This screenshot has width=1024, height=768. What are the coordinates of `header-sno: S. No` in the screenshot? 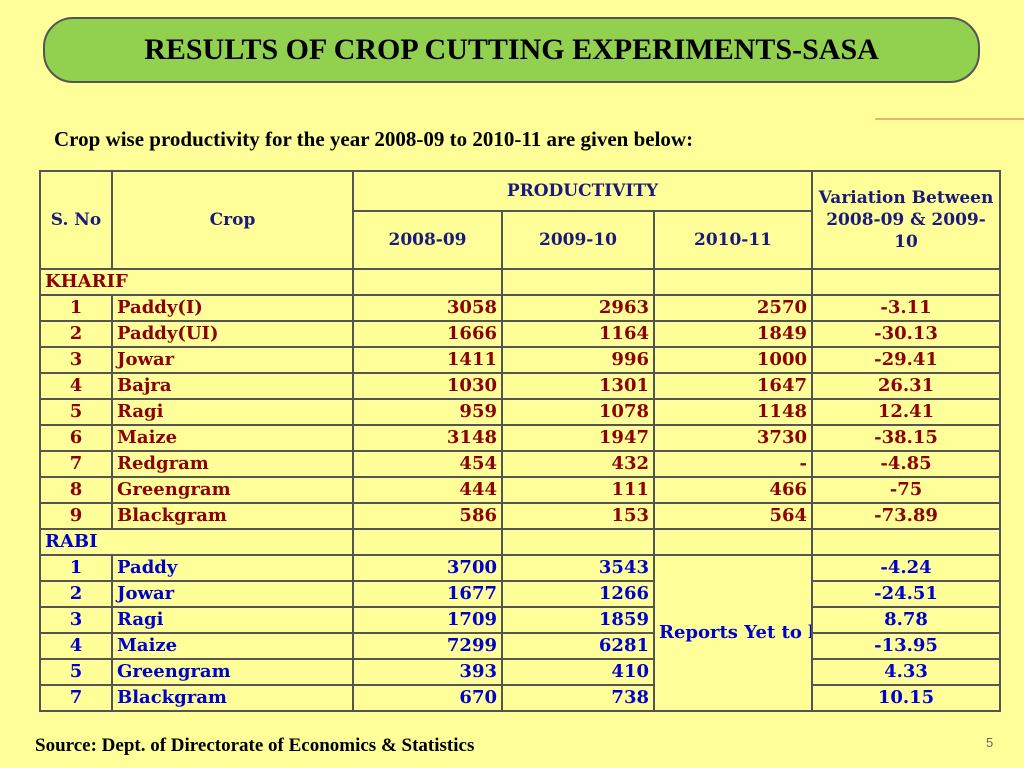 It's located at (76, 220).